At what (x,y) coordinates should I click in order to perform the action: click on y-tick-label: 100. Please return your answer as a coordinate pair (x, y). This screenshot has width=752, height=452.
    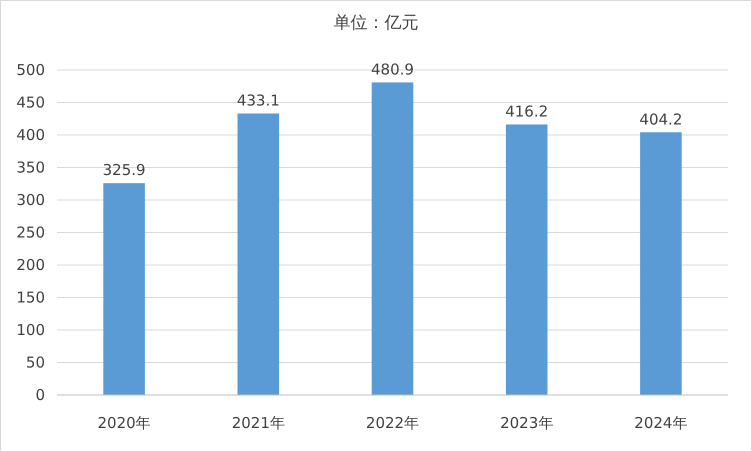
    Looking at the image, I should click on (30, 330).